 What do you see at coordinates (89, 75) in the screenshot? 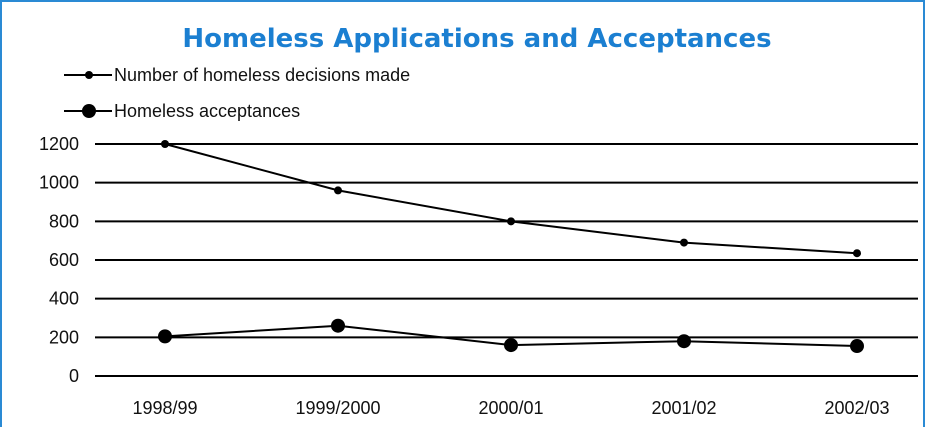
I see `legend-marker-decisions` at bounding box center [89, 75].